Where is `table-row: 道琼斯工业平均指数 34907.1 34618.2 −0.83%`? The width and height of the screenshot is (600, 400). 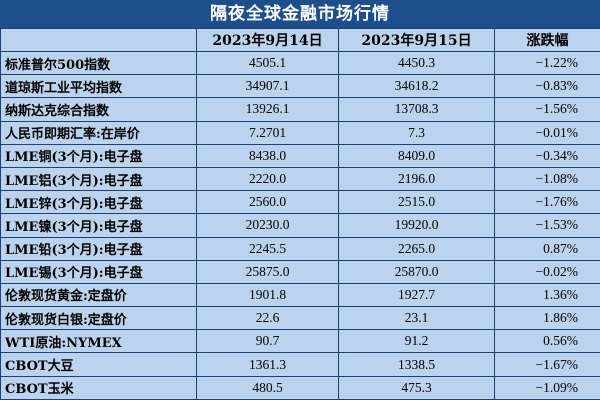 table-row: 道琼斯工业平均指数 34907.1 34618.2 −0.83% is located at coordinates (300, 86).